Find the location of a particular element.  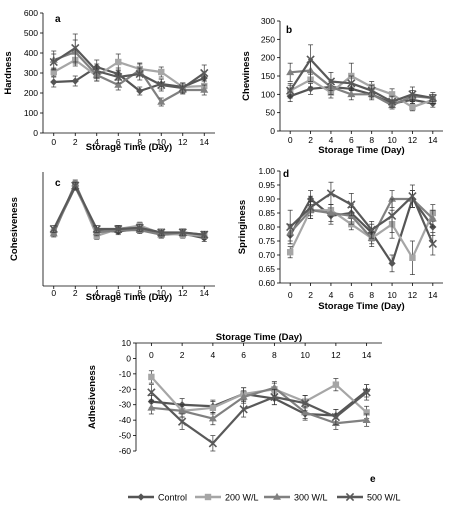

y-axis-title: Springiness is located at coordinates (242, 227).